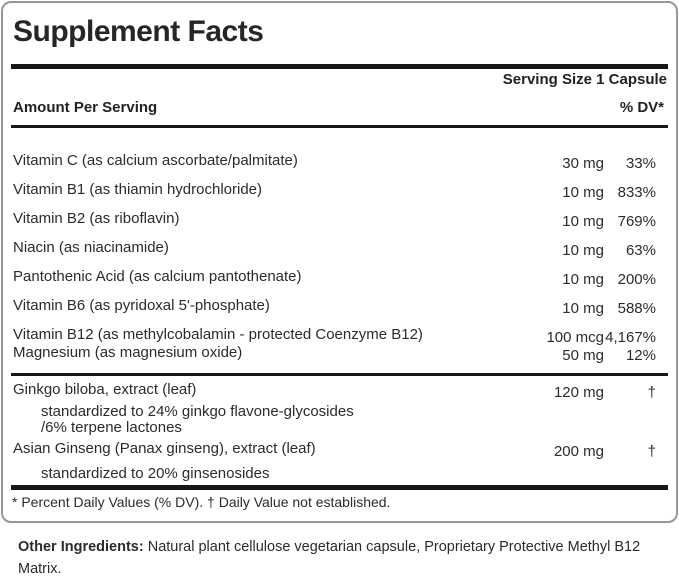  Describe the element at coordinates (91, 247) in the screenshot. I see `nutrient-name: Niacin (as niacinamide)` at that location.